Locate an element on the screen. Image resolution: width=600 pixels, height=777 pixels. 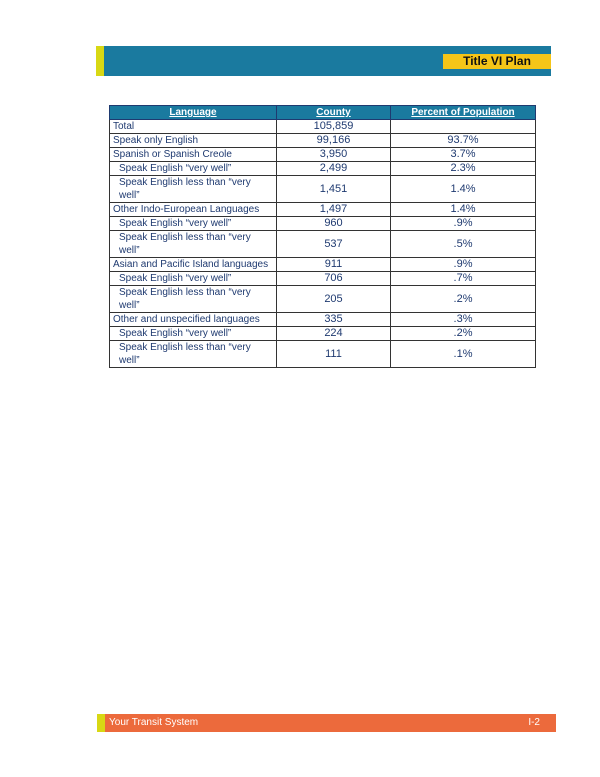
county-cell: 960 is located at coordinates (333, 223).